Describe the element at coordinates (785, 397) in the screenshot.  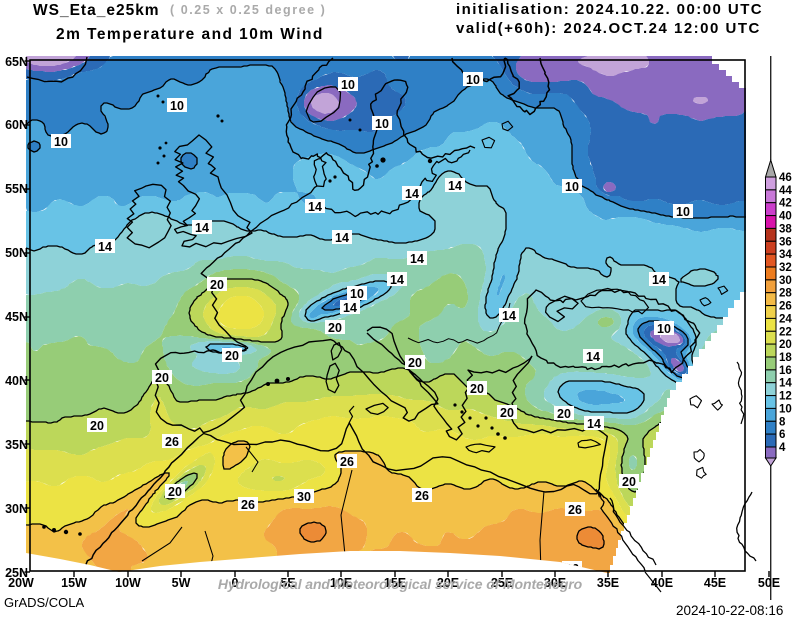
I see `svg-text: 12` at that location.